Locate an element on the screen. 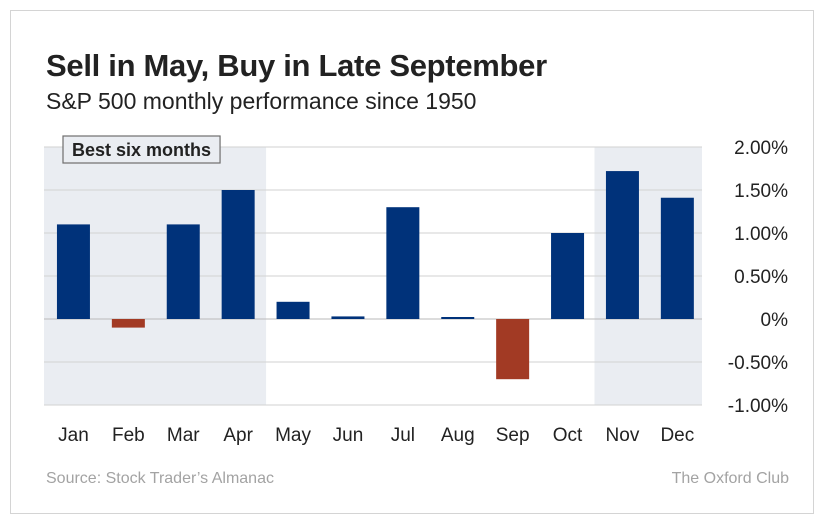 Image resolution: width=826 pixels, height=526 pixels. y-tick-label: 0.50% is located at coordinates (761, 277).